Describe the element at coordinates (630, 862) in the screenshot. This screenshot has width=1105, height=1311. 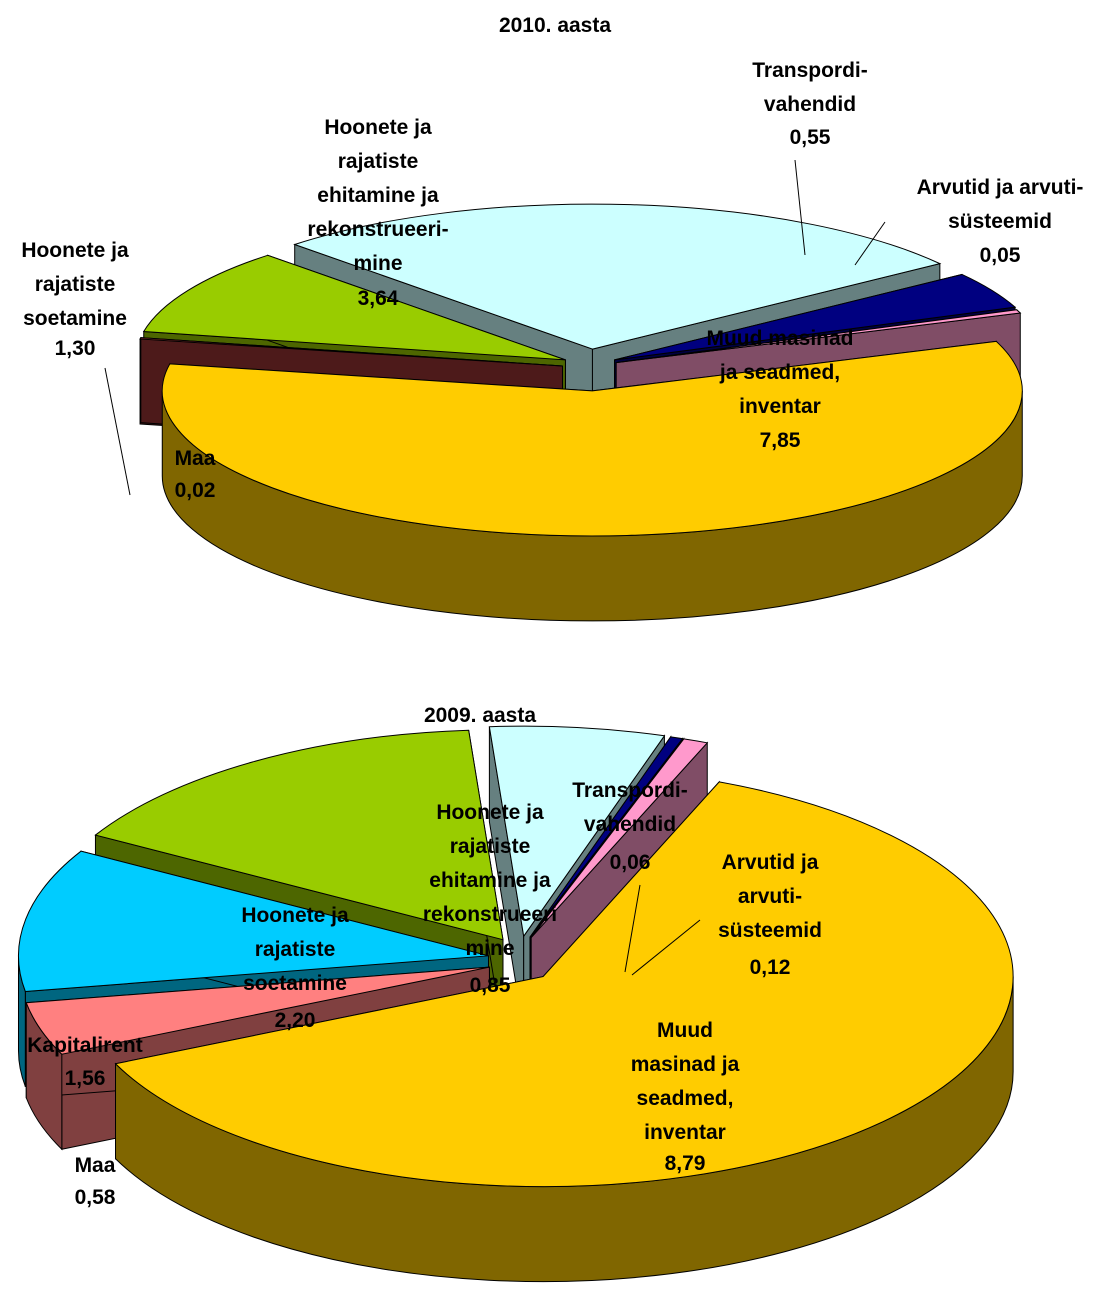
I see `value-label: 0,06` at that location.